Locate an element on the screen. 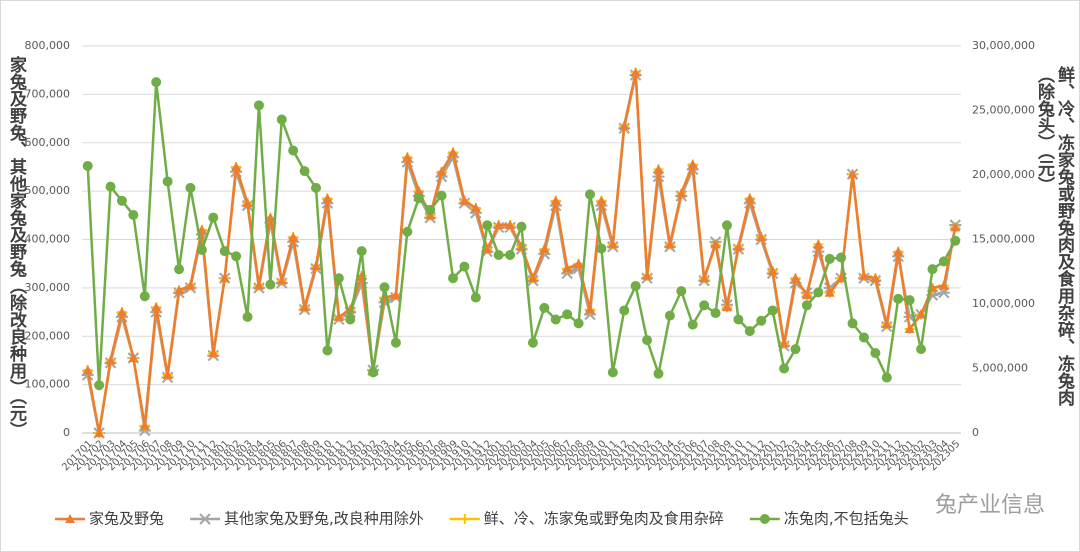 This screenshot has height=552, width=1080. watermark: 兔产业信息 is located at coordinates (990, 505).